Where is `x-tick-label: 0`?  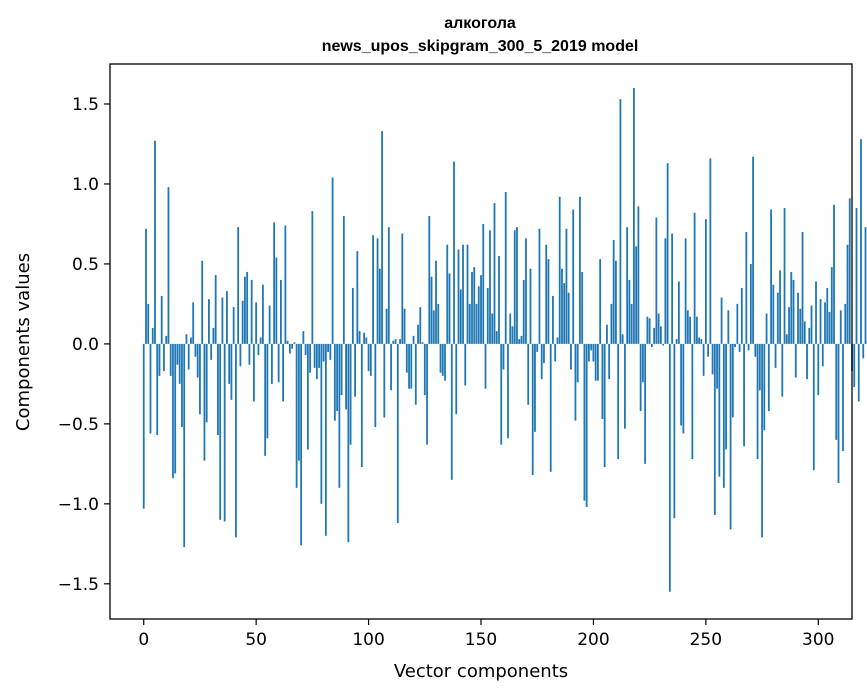 x-tick-label: 0 is located at coordinates (143, 640).